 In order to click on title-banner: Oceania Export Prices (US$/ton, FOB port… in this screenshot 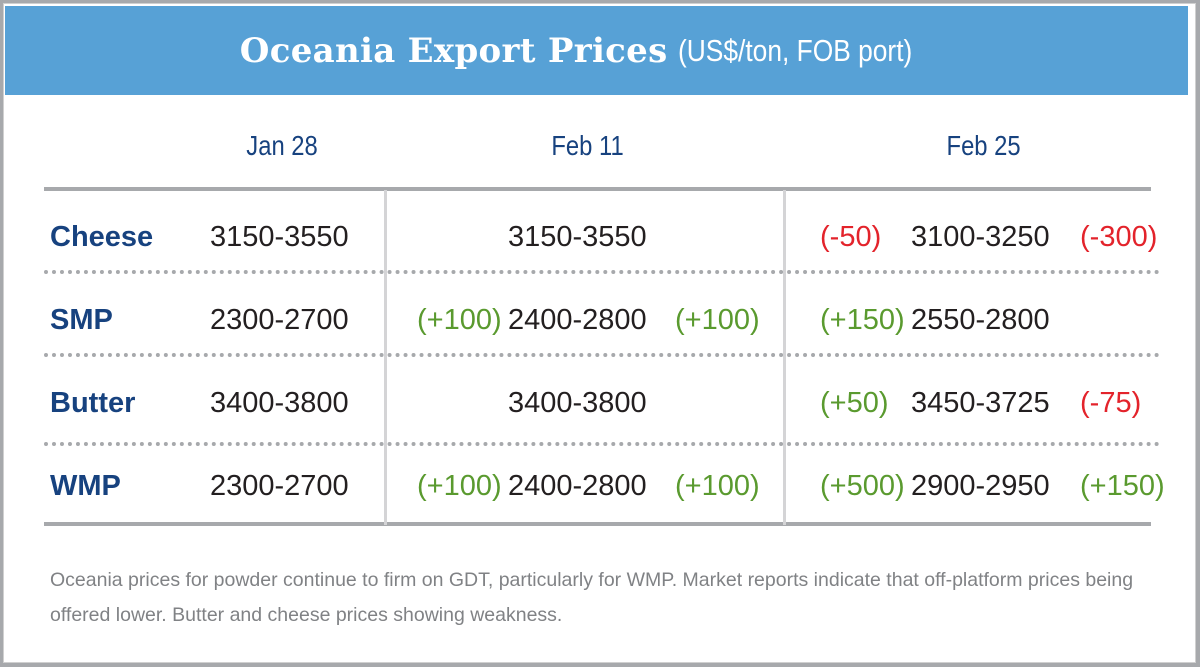, I will do `click(596, 50)`.